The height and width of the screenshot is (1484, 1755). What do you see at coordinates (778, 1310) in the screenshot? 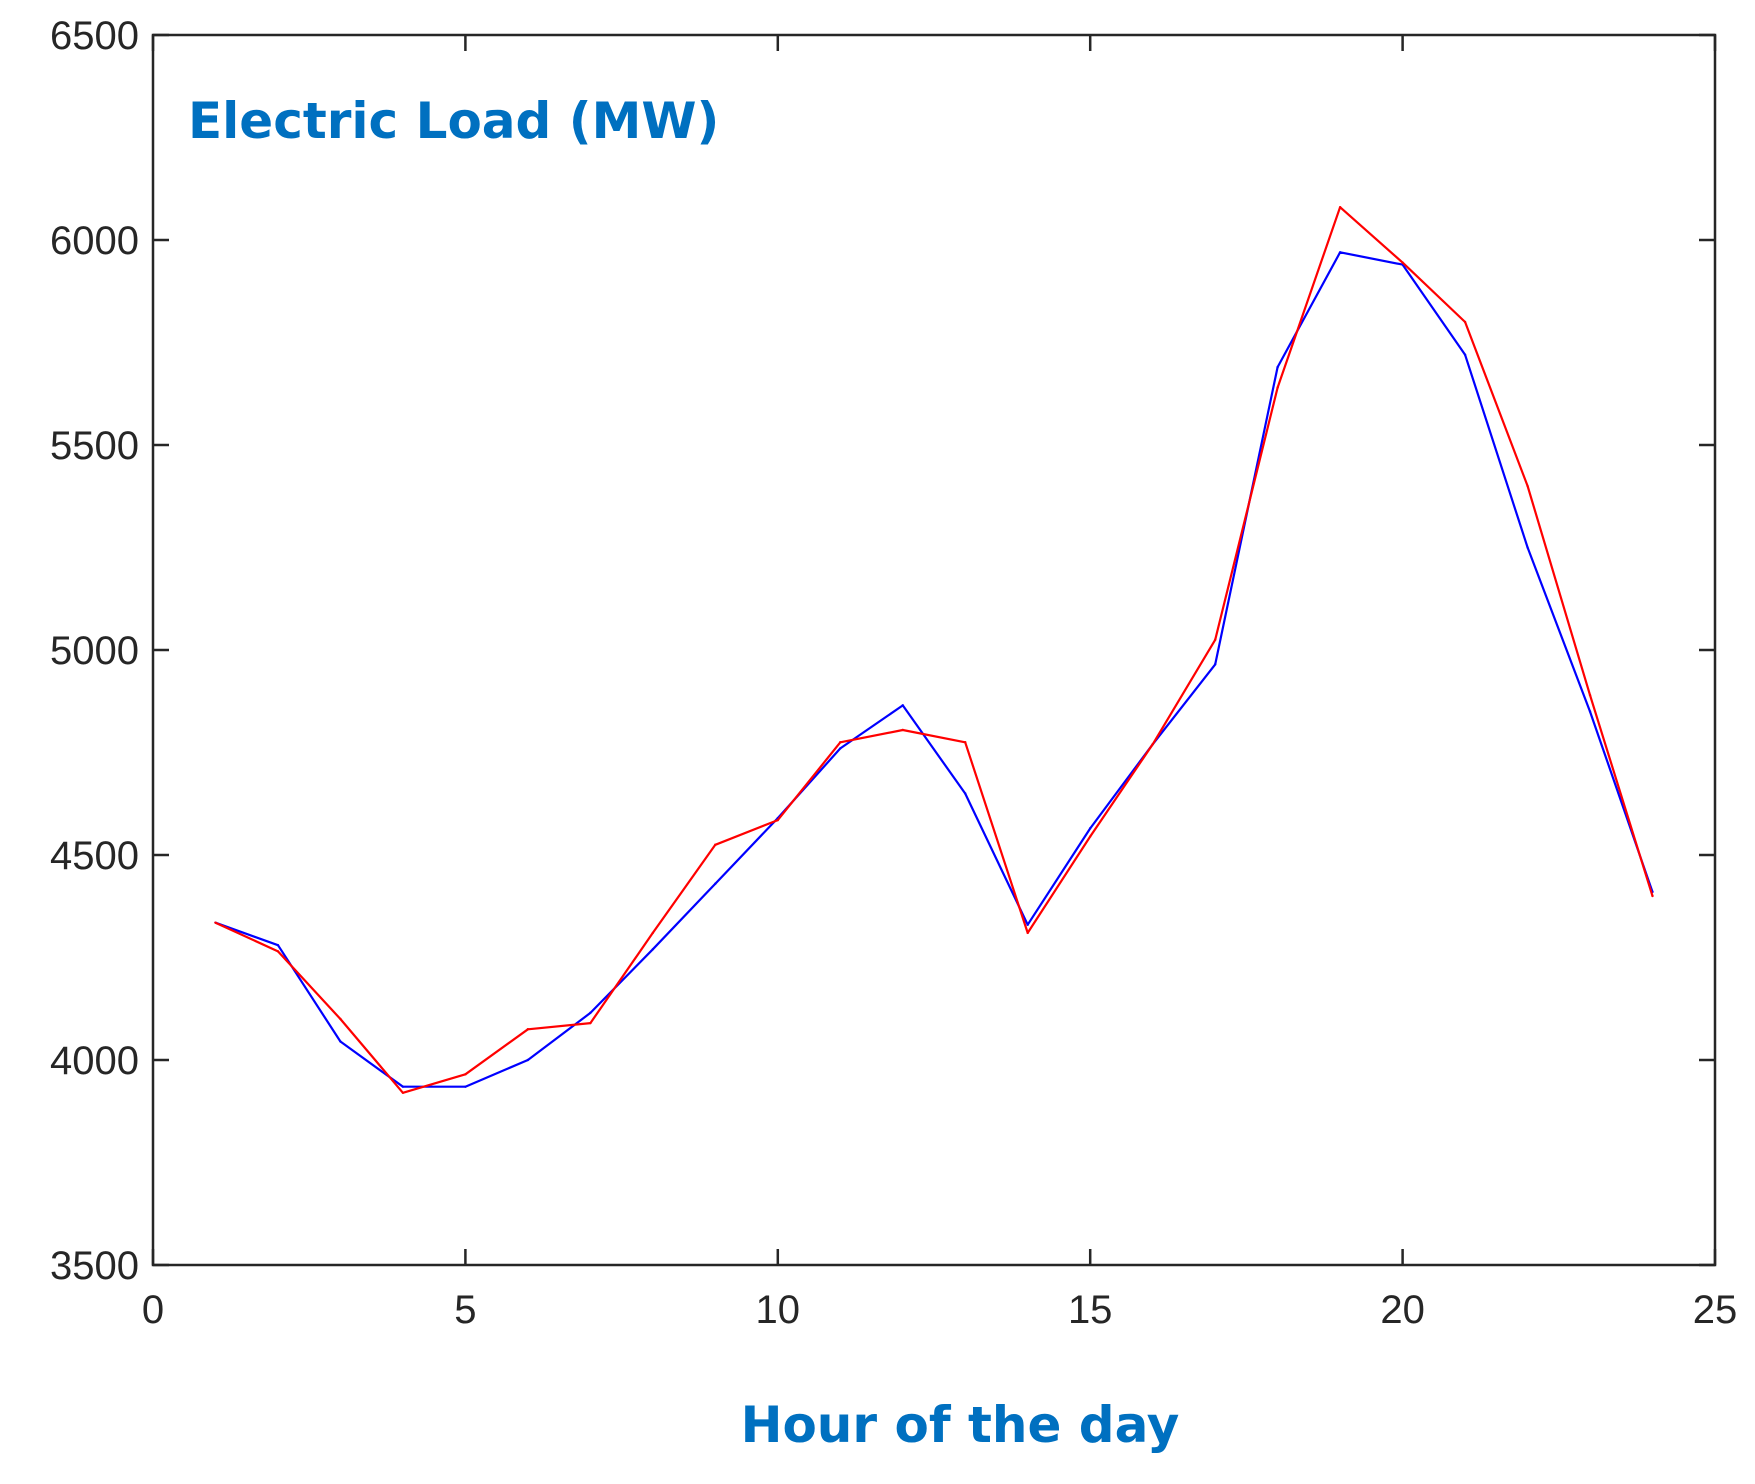
I see `x-tick-label: 10` at bounding box center [778, 1310].